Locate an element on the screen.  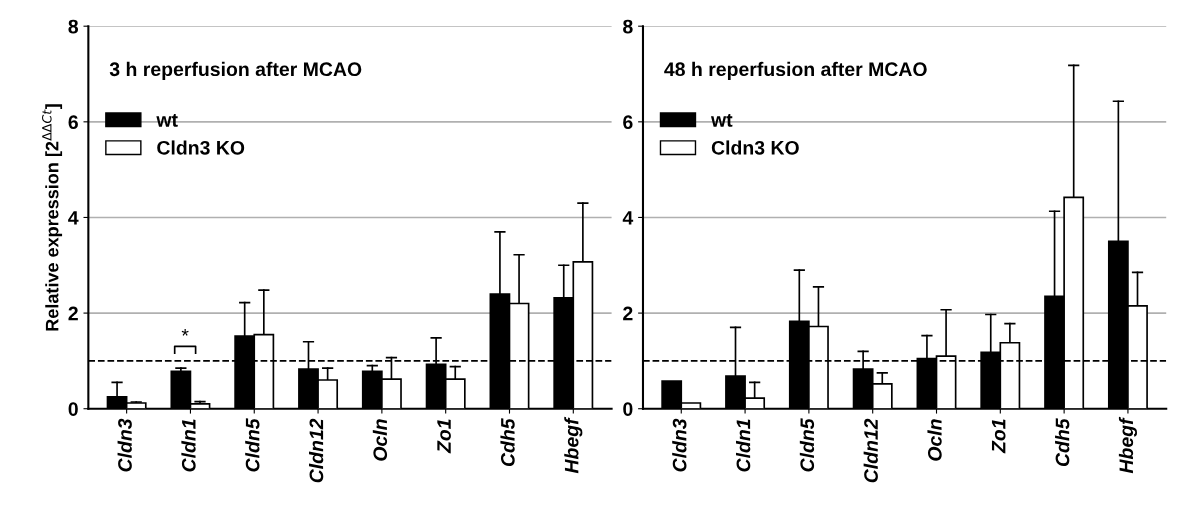
text: 48 h reperfusion after MCAO is located at coordinates (795, 70).